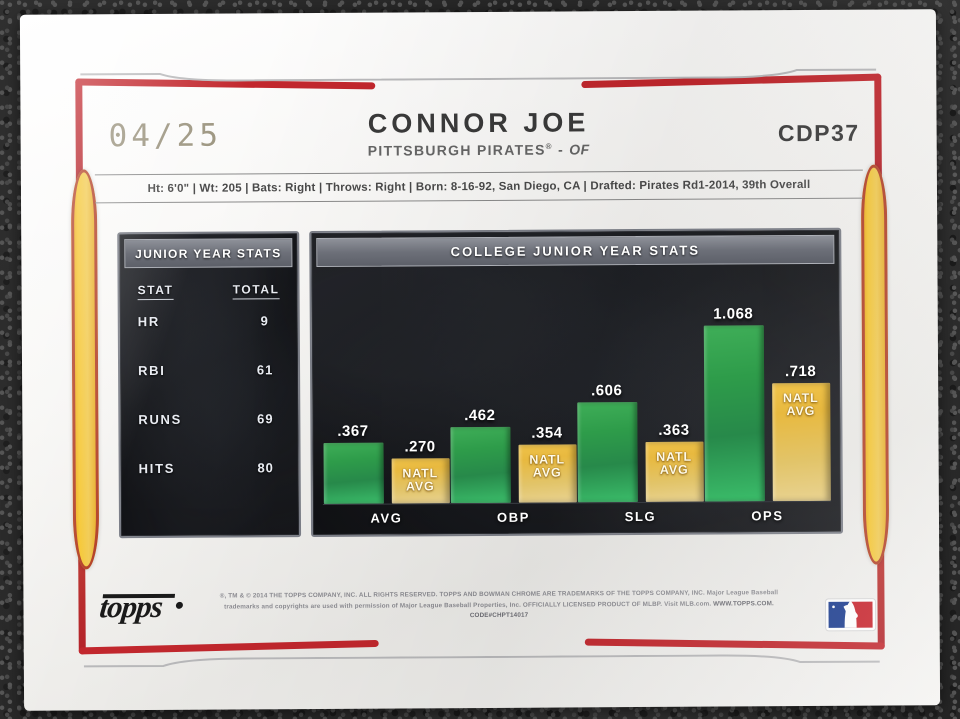 This screenshot has height=719, width=960. What do you see at coordinates (579, 149) in the screenshot?
I see `player-position: OF` at bounding box center [579, 149].